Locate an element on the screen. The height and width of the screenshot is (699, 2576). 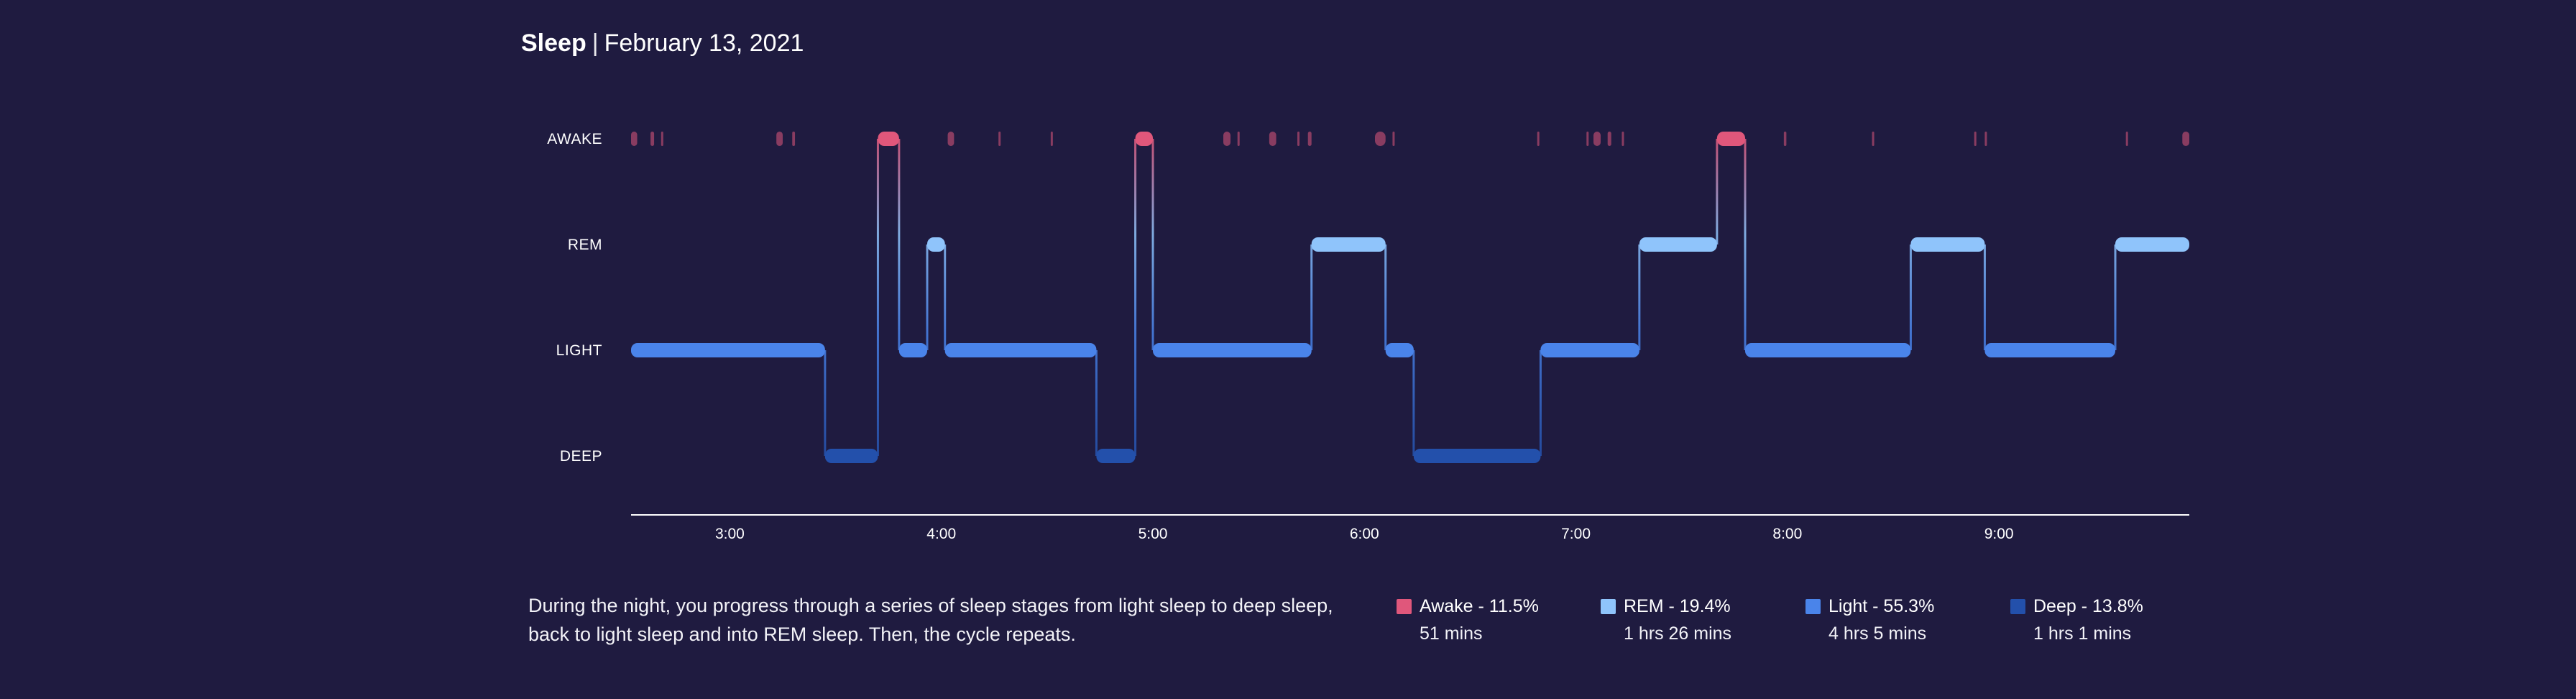
time-tick-4: 7:00 is located at coordinates (1576, 534).